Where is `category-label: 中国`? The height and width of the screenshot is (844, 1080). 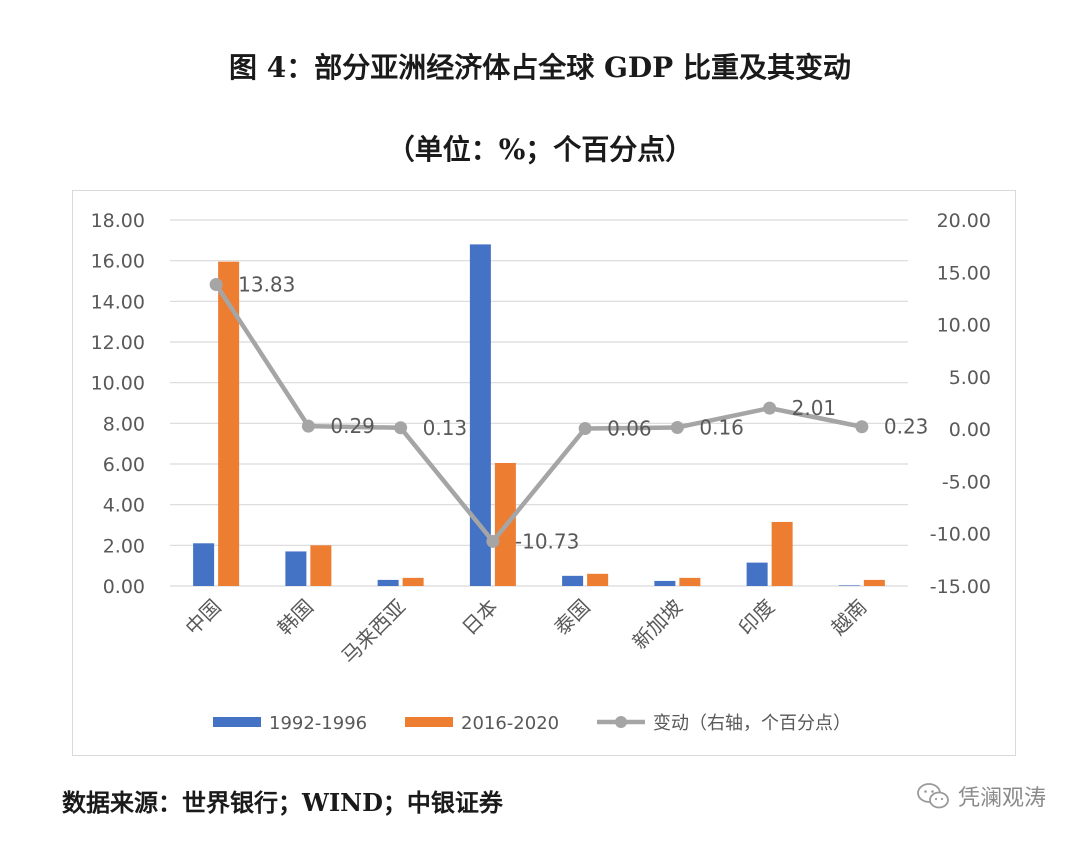 category-label: 中国 is located at coordinates (202, 617).